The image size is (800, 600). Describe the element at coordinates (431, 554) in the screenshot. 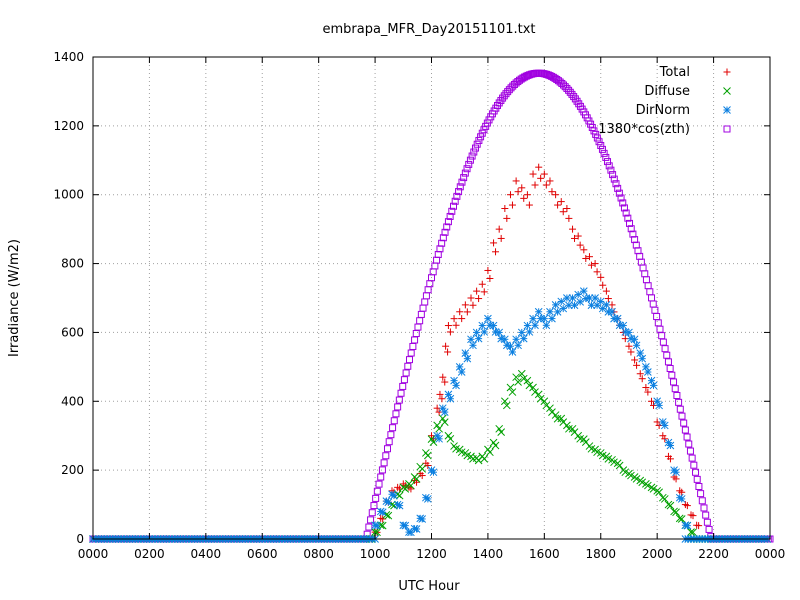

I see `x-tick-label: 1200` at that location.